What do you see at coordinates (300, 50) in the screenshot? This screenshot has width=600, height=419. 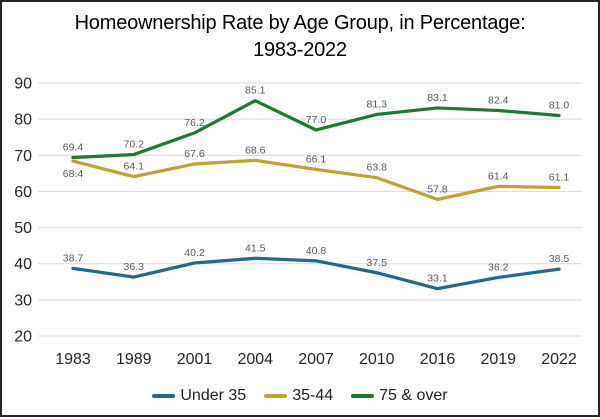 I see `chart-title-line-2: 1983-2022` at bounding box center [300, 50].